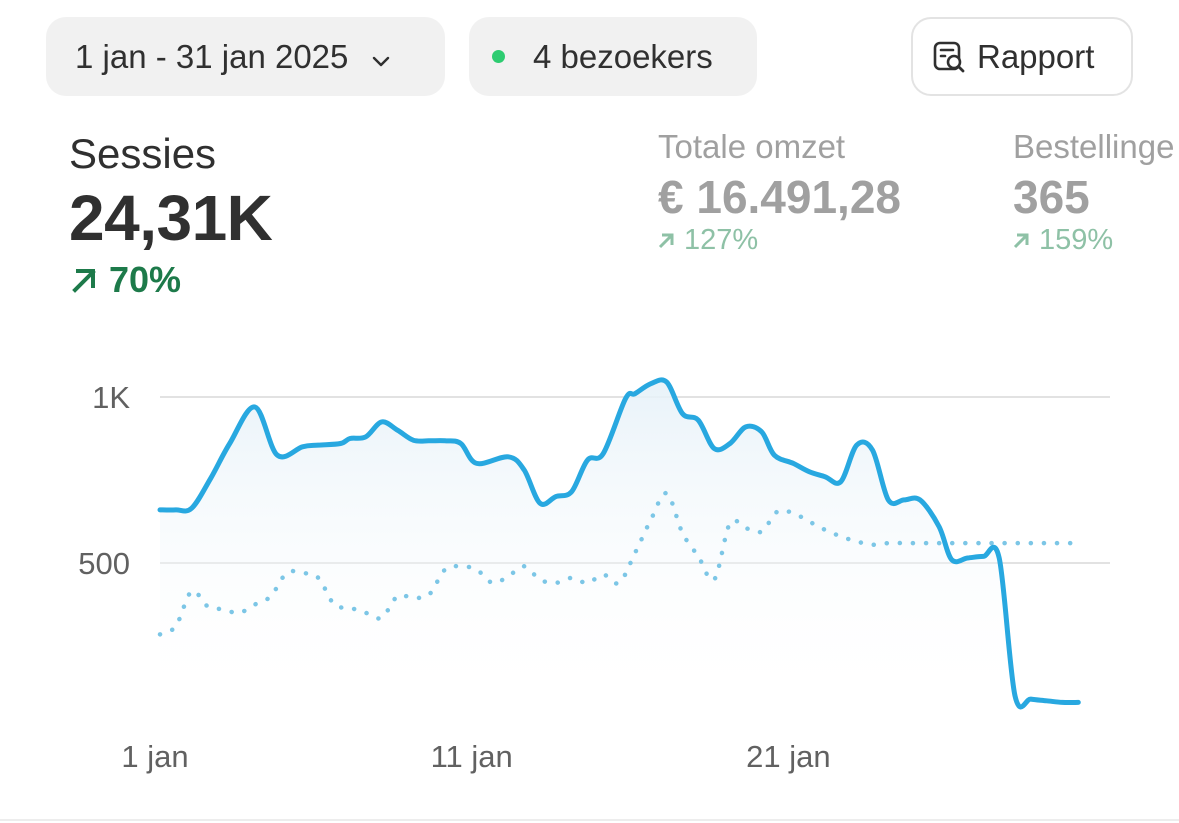 This screenshot has height=823, width=1179. I want to click on metric-sessions-delta: 70%, so click(170, 280).